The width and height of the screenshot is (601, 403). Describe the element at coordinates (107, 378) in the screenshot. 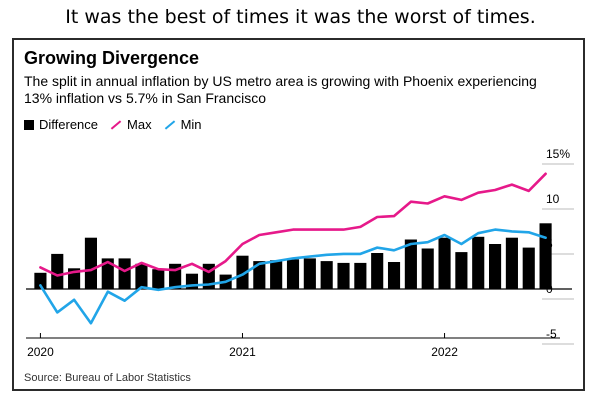

I see `source-note: Source: Bureau of Labor Statistics` at that location.